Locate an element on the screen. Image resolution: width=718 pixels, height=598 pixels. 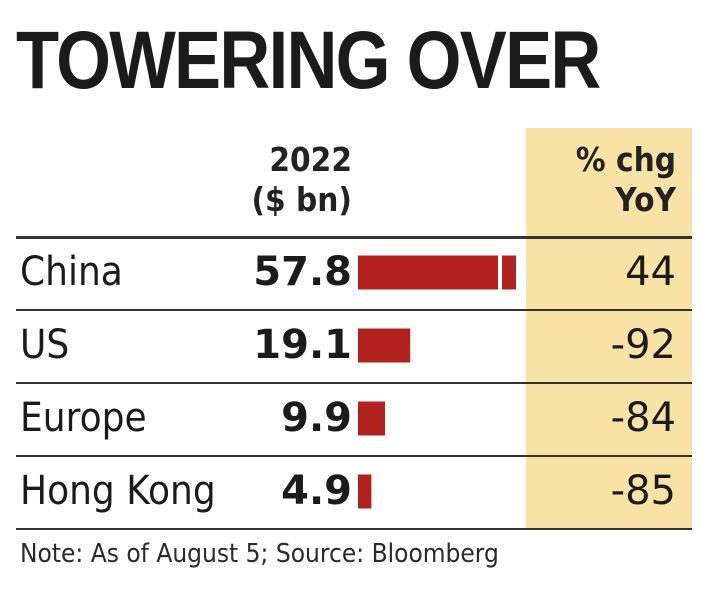
source-note: Note: As of August 5; Source: Bloomberg is located at coordinates (259, 554).